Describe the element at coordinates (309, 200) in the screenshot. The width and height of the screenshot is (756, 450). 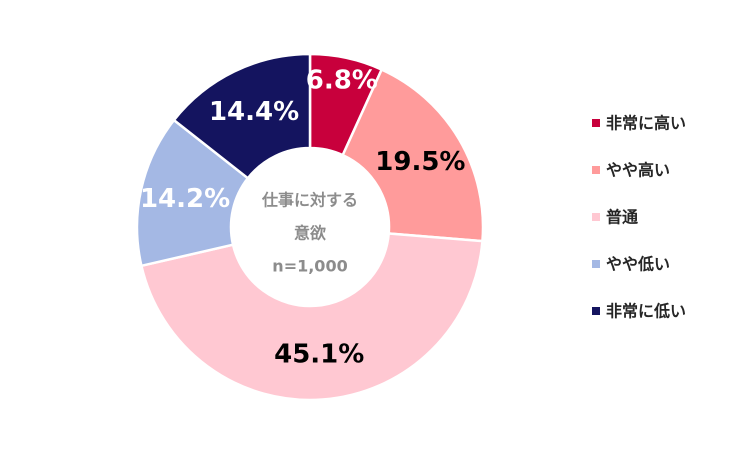
I see `center-title-line1: 仕事に対する` at that location.